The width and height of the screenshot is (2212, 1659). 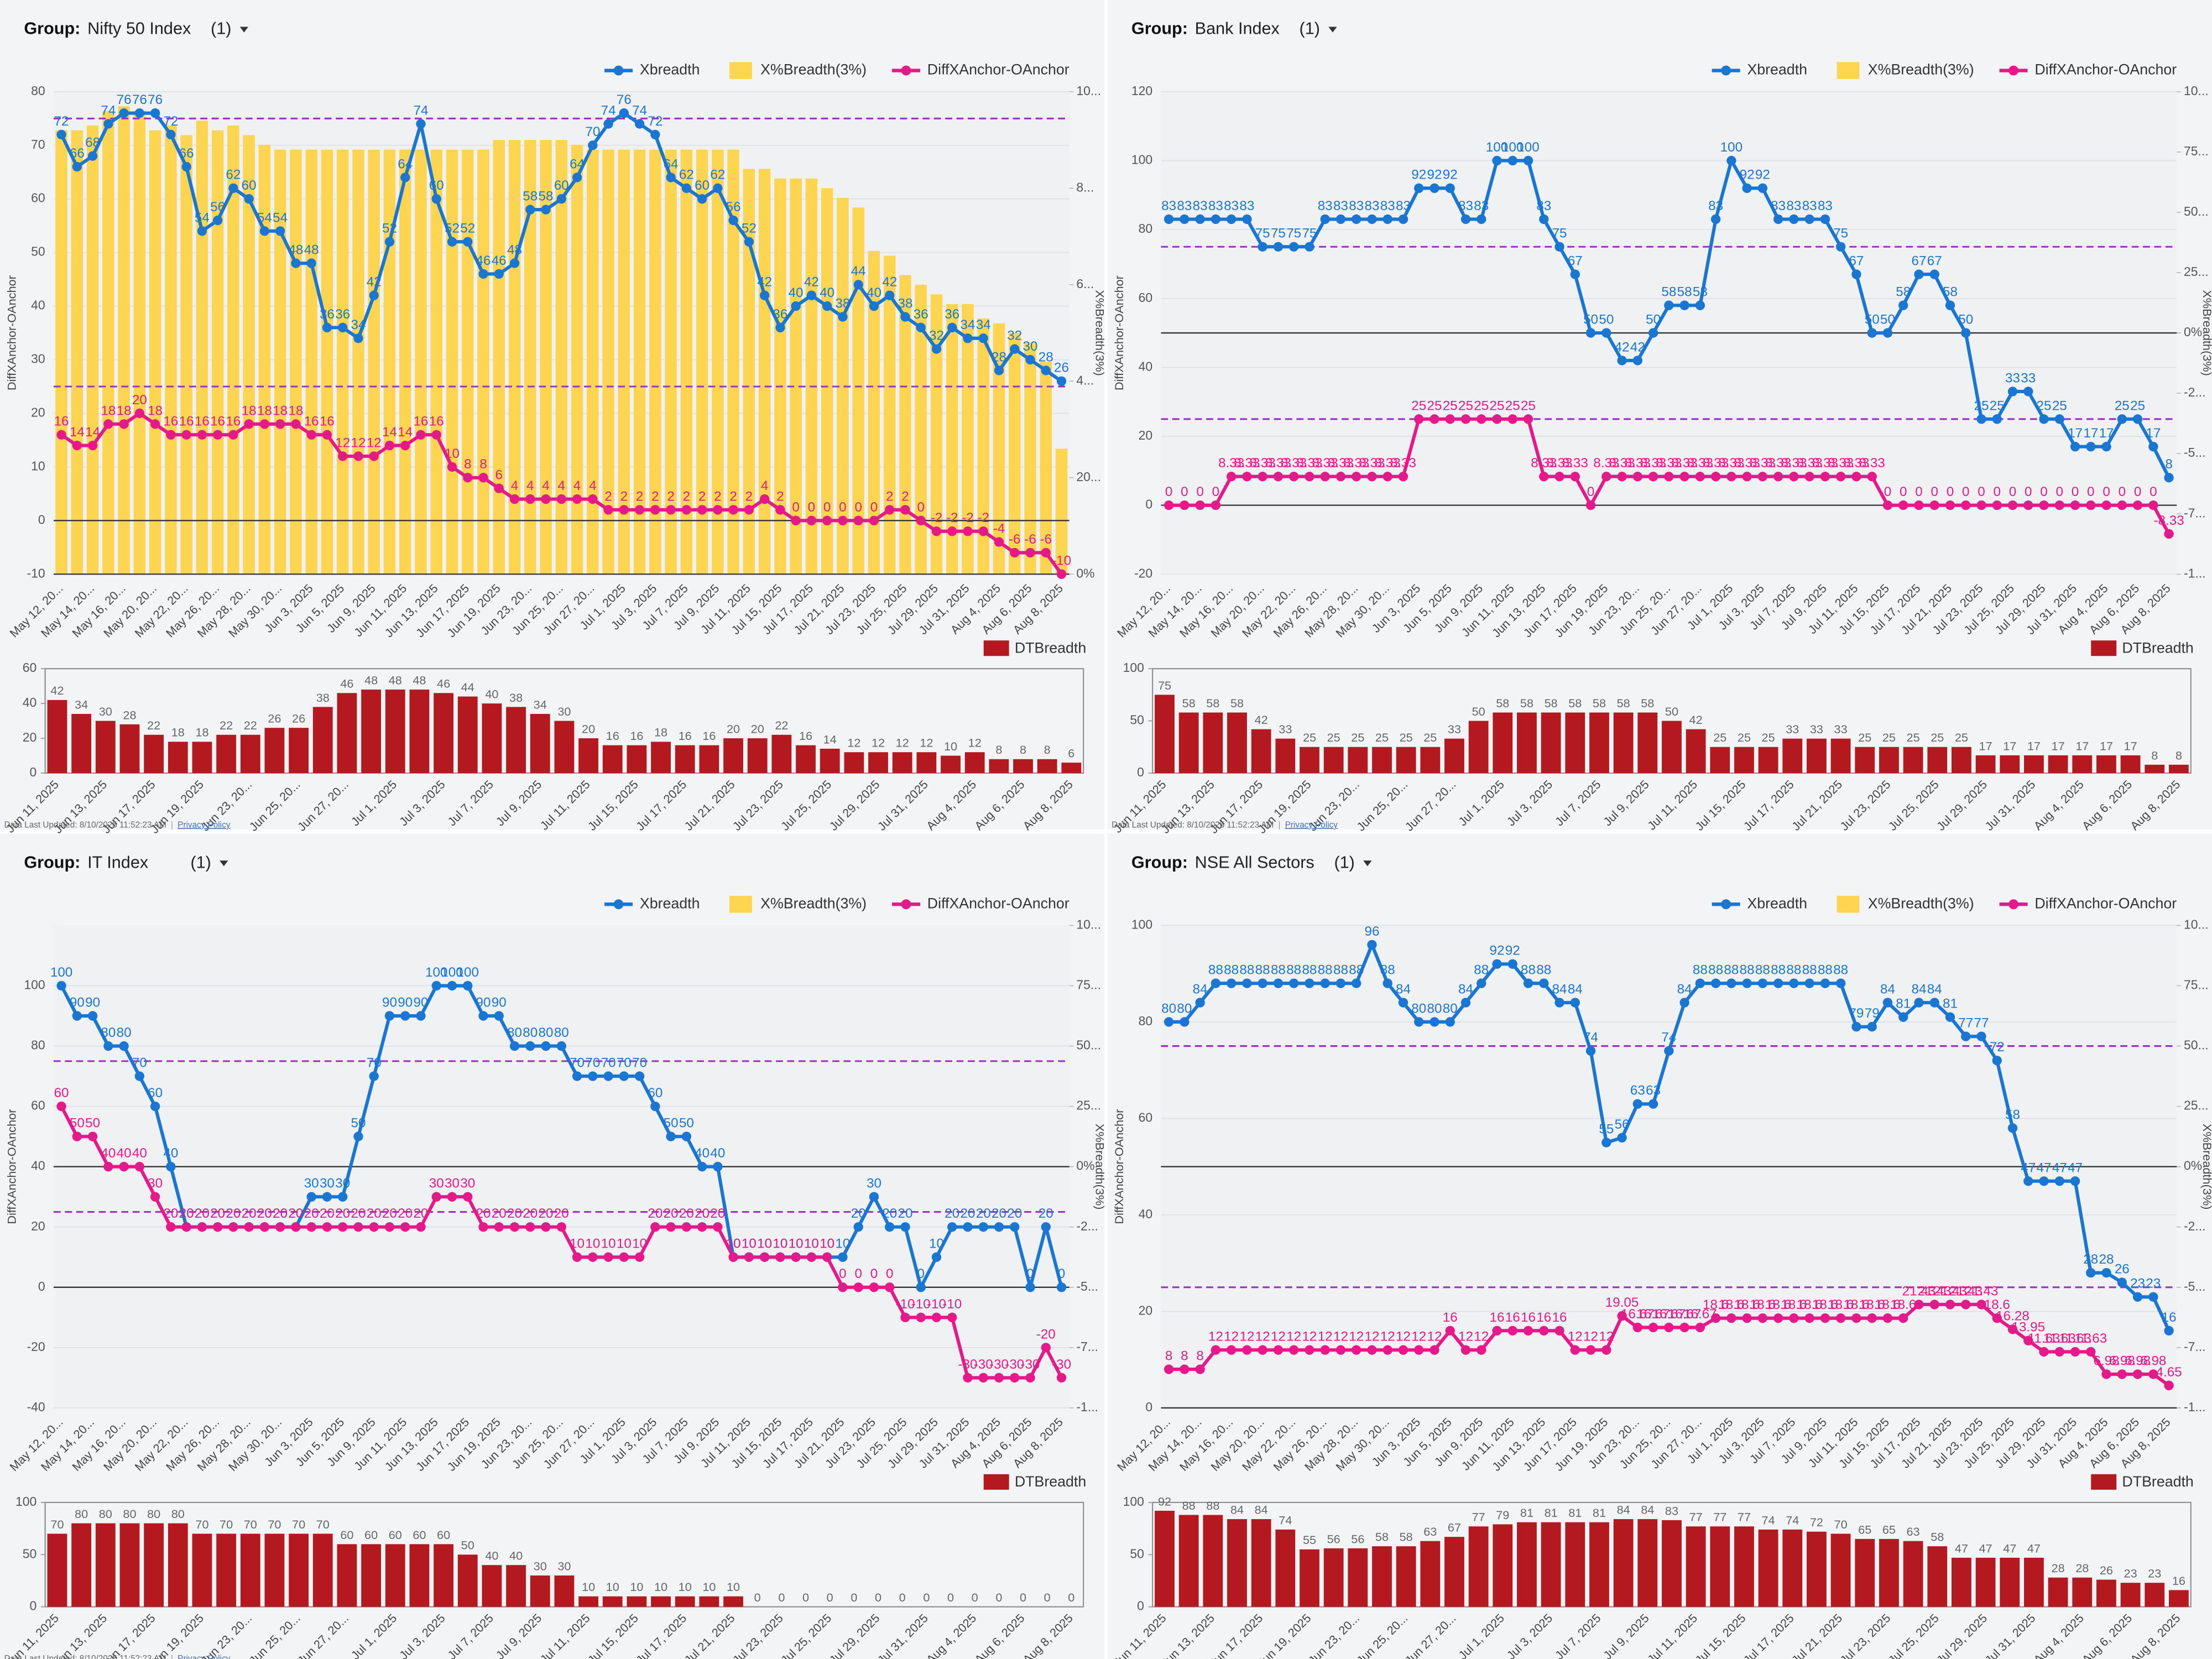 What do you see at coordinates (452, 229) in the screenshot?
I see `data-label: 52` at bounding box center [452, 229].